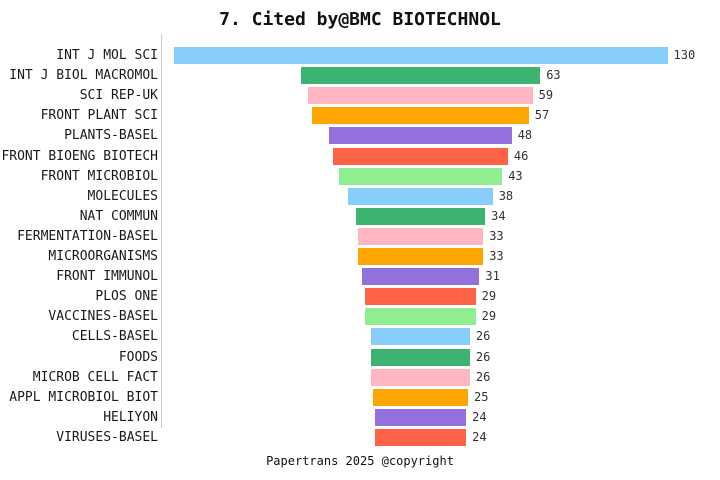 This screenshot has height=480, width=720. I want to click on chart-row: FRONT PLANT SCI 57, so click(360, 116).